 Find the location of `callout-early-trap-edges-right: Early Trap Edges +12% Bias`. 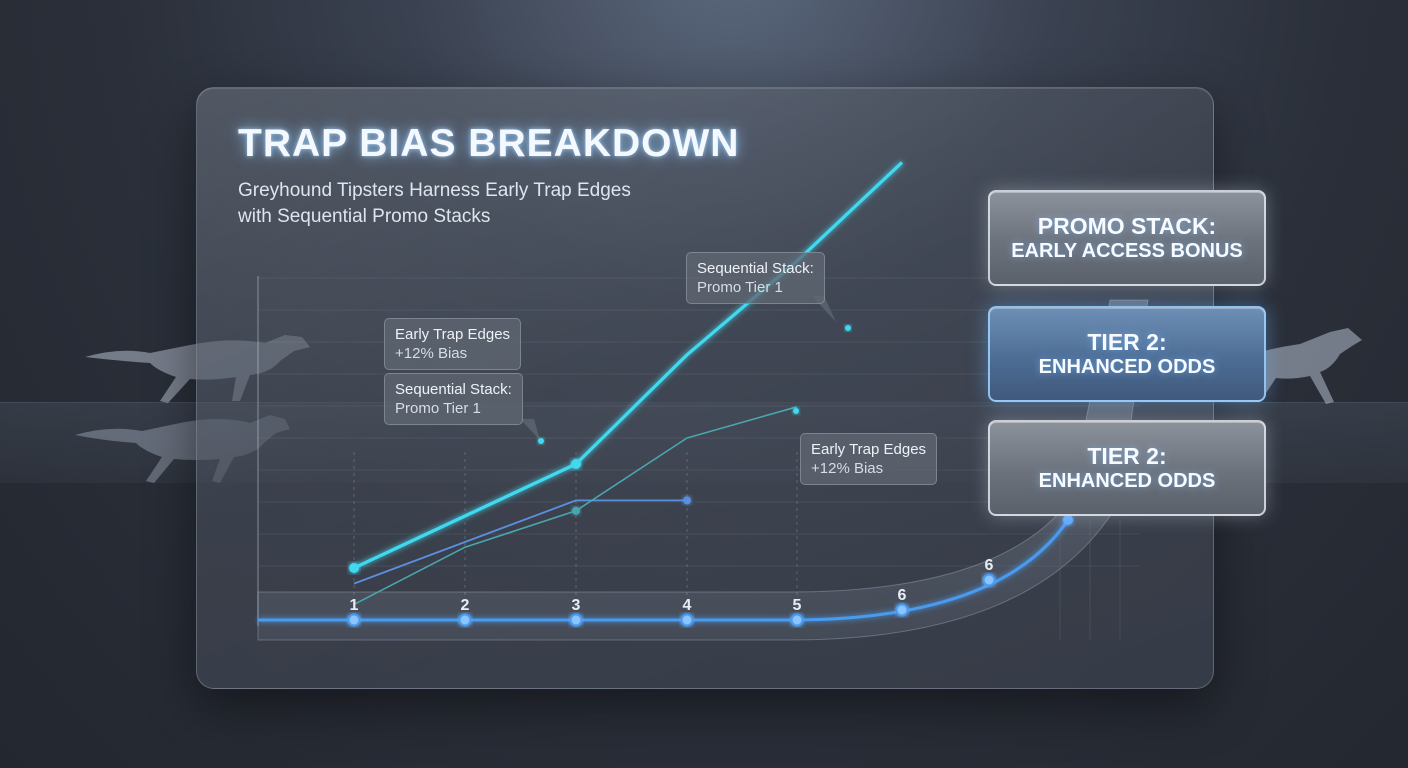

callout-early-trap-edges-right: Early Trap Edges +12% Bias is located at coordinates (869, 459).